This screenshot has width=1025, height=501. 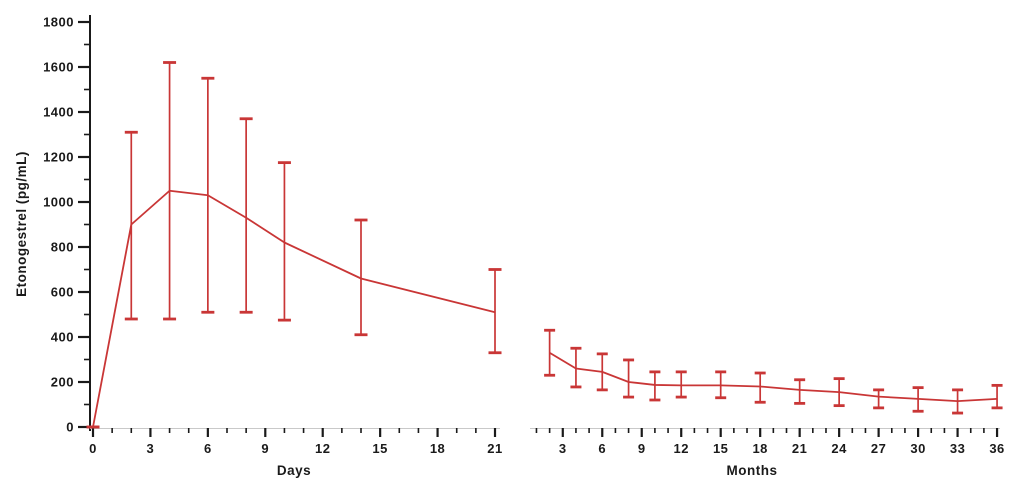 What do you see at coordinates (58, 22) in the screenshot?
I see `y-tick-label: 1800` at bounding box center [58, 22].